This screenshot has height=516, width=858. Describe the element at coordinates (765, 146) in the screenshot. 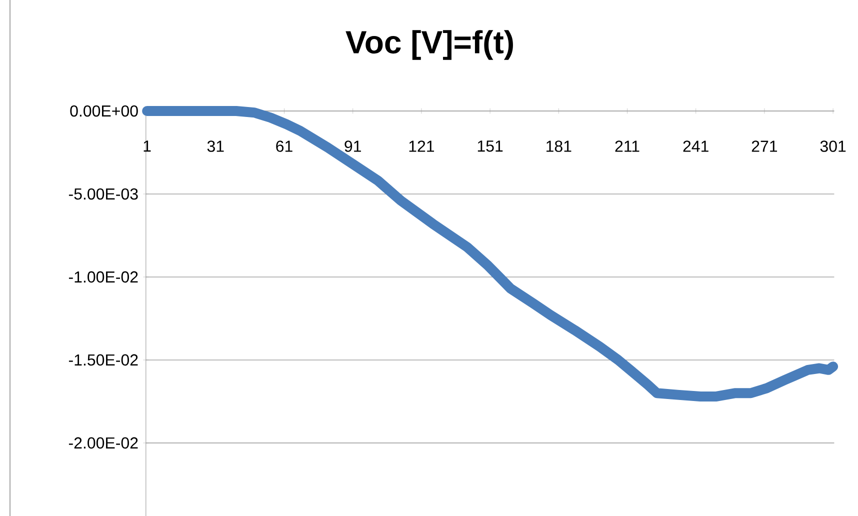

I see `x-tick-label: 271` at that location.